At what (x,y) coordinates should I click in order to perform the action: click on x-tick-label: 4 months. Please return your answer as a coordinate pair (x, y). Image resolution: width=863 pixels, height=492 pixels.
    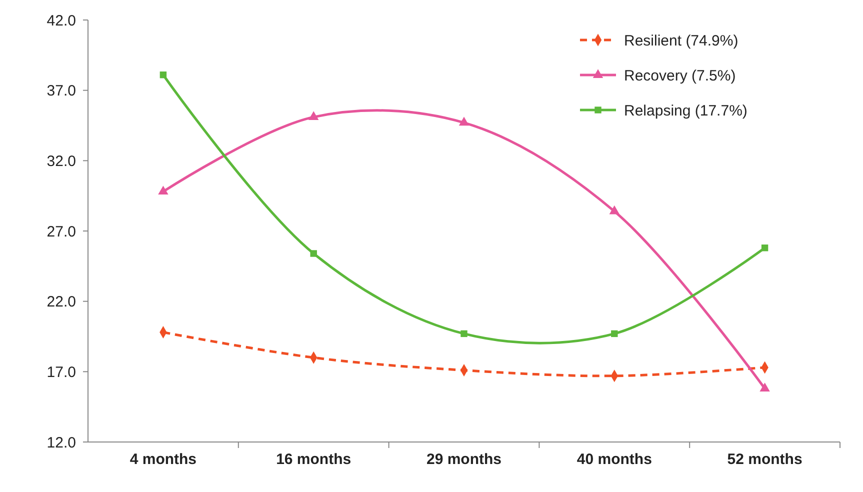
    Looking at the image, I should click on (163, 459).